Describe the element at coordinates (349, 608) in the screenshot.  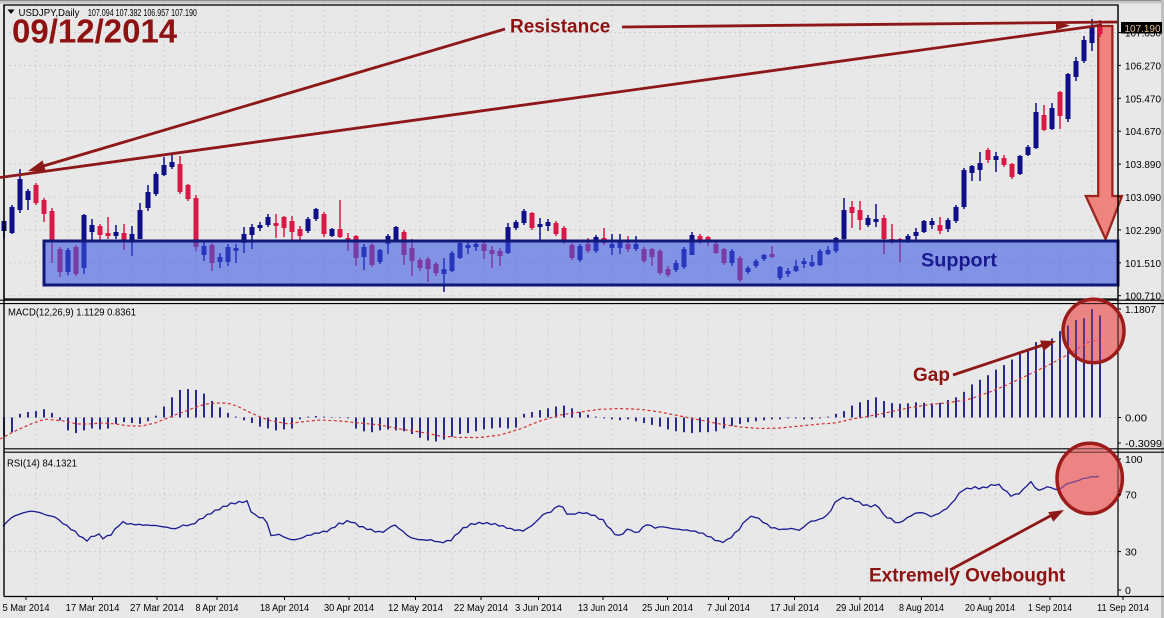
I see `svg-text: 30 Apr 2014` at that location.